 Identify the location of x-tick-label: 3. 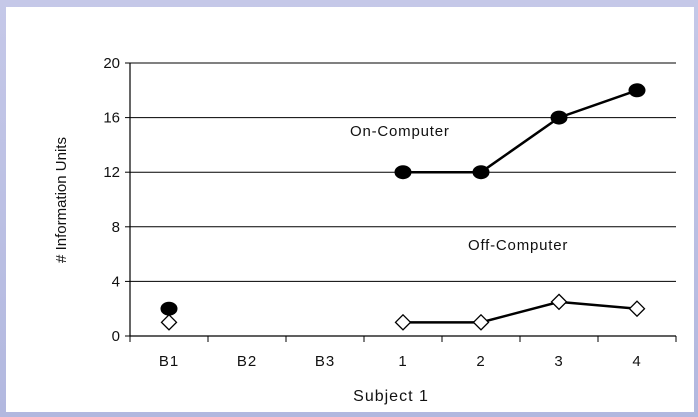
(558, 361).